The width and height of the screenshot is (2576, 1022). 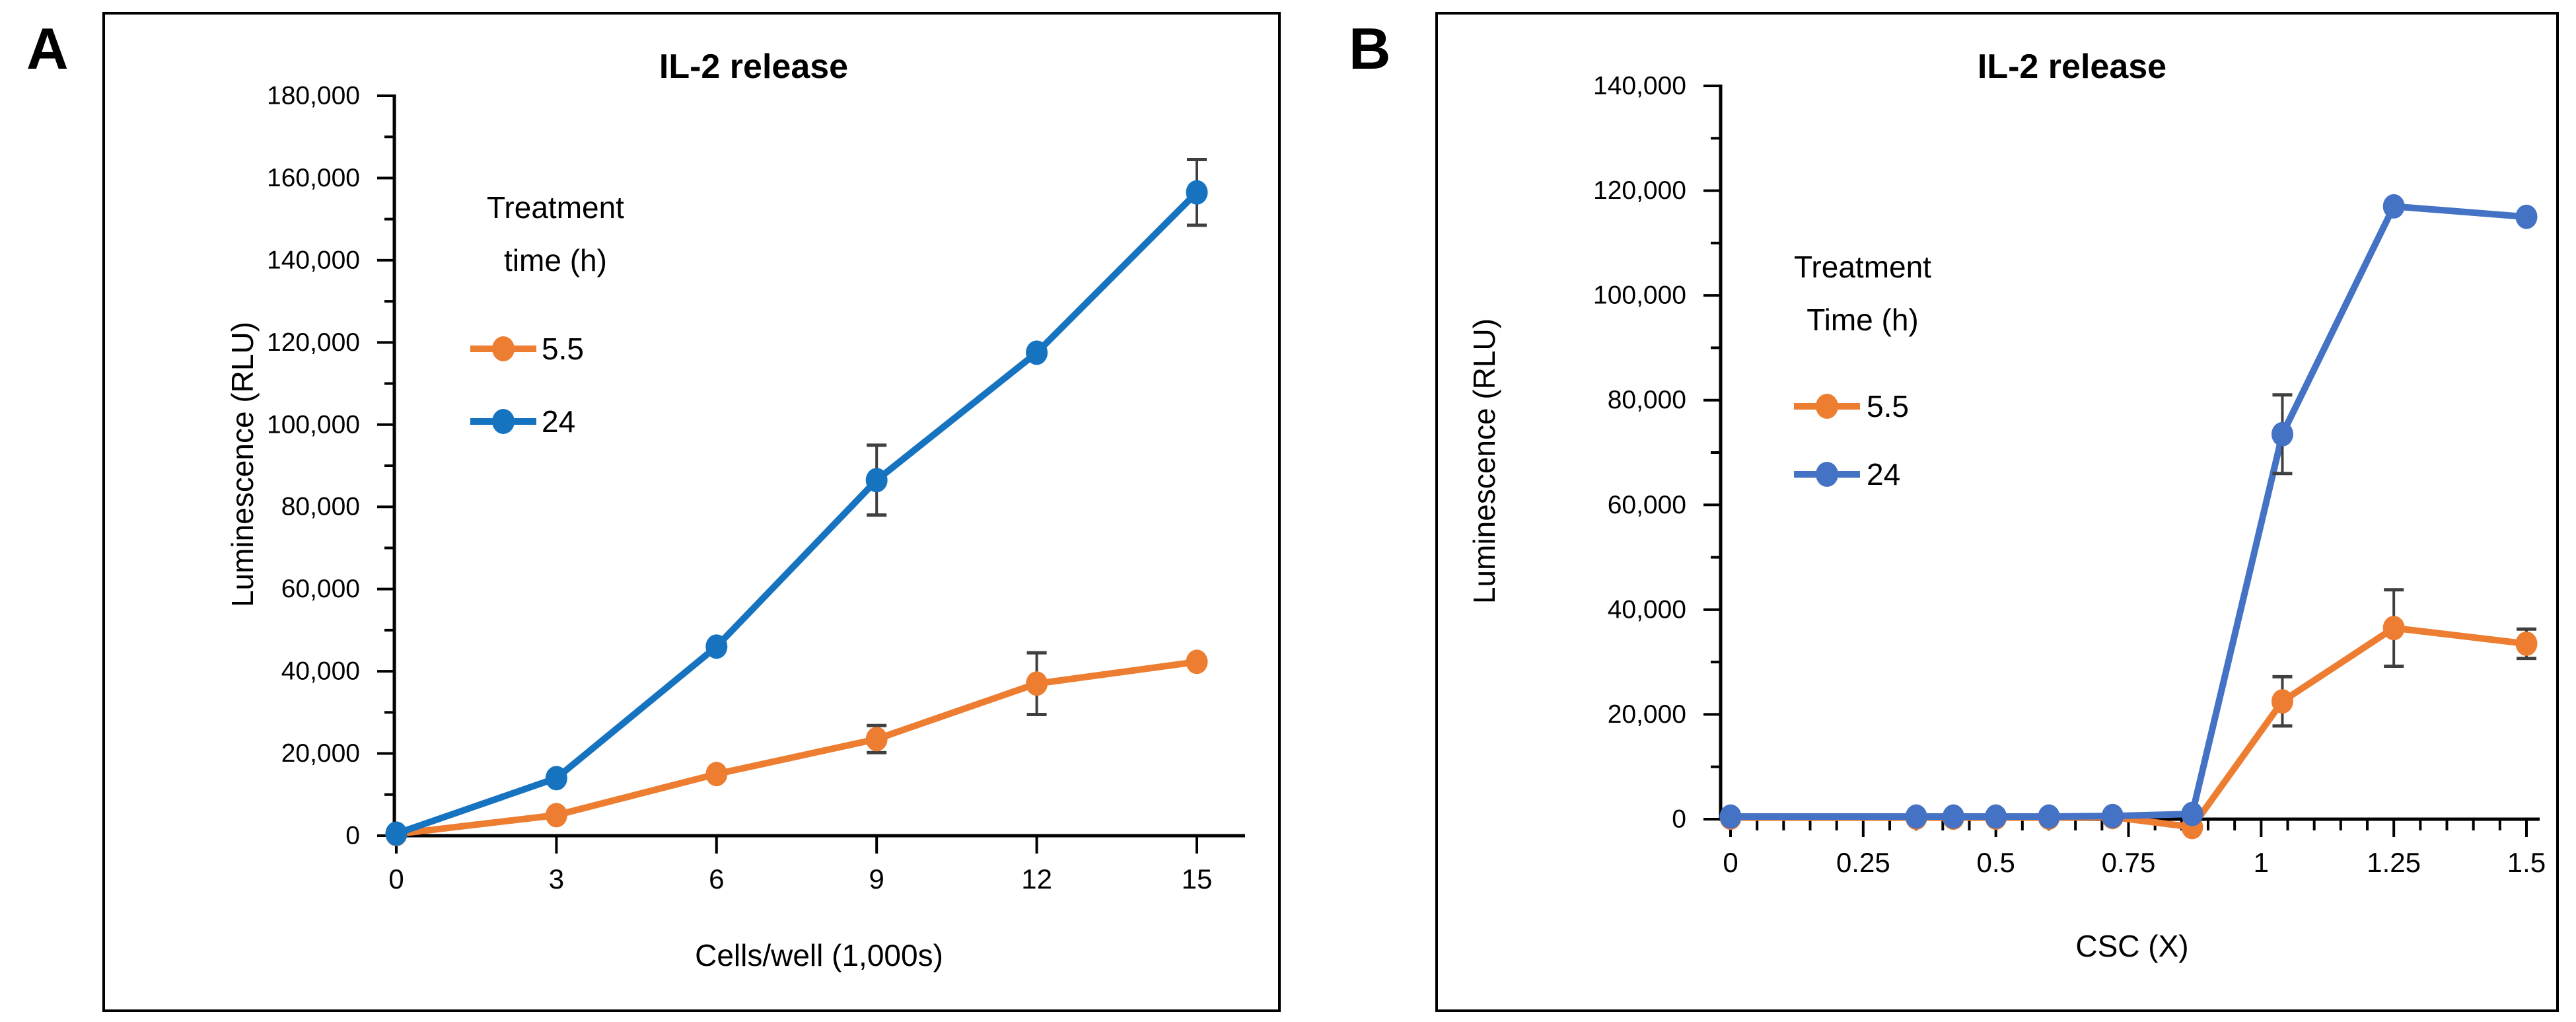 What do you see at coordinates (1370, 49) in the screenshot?
I see `panel-b-letter: B` at bounding box center [1370, 49].